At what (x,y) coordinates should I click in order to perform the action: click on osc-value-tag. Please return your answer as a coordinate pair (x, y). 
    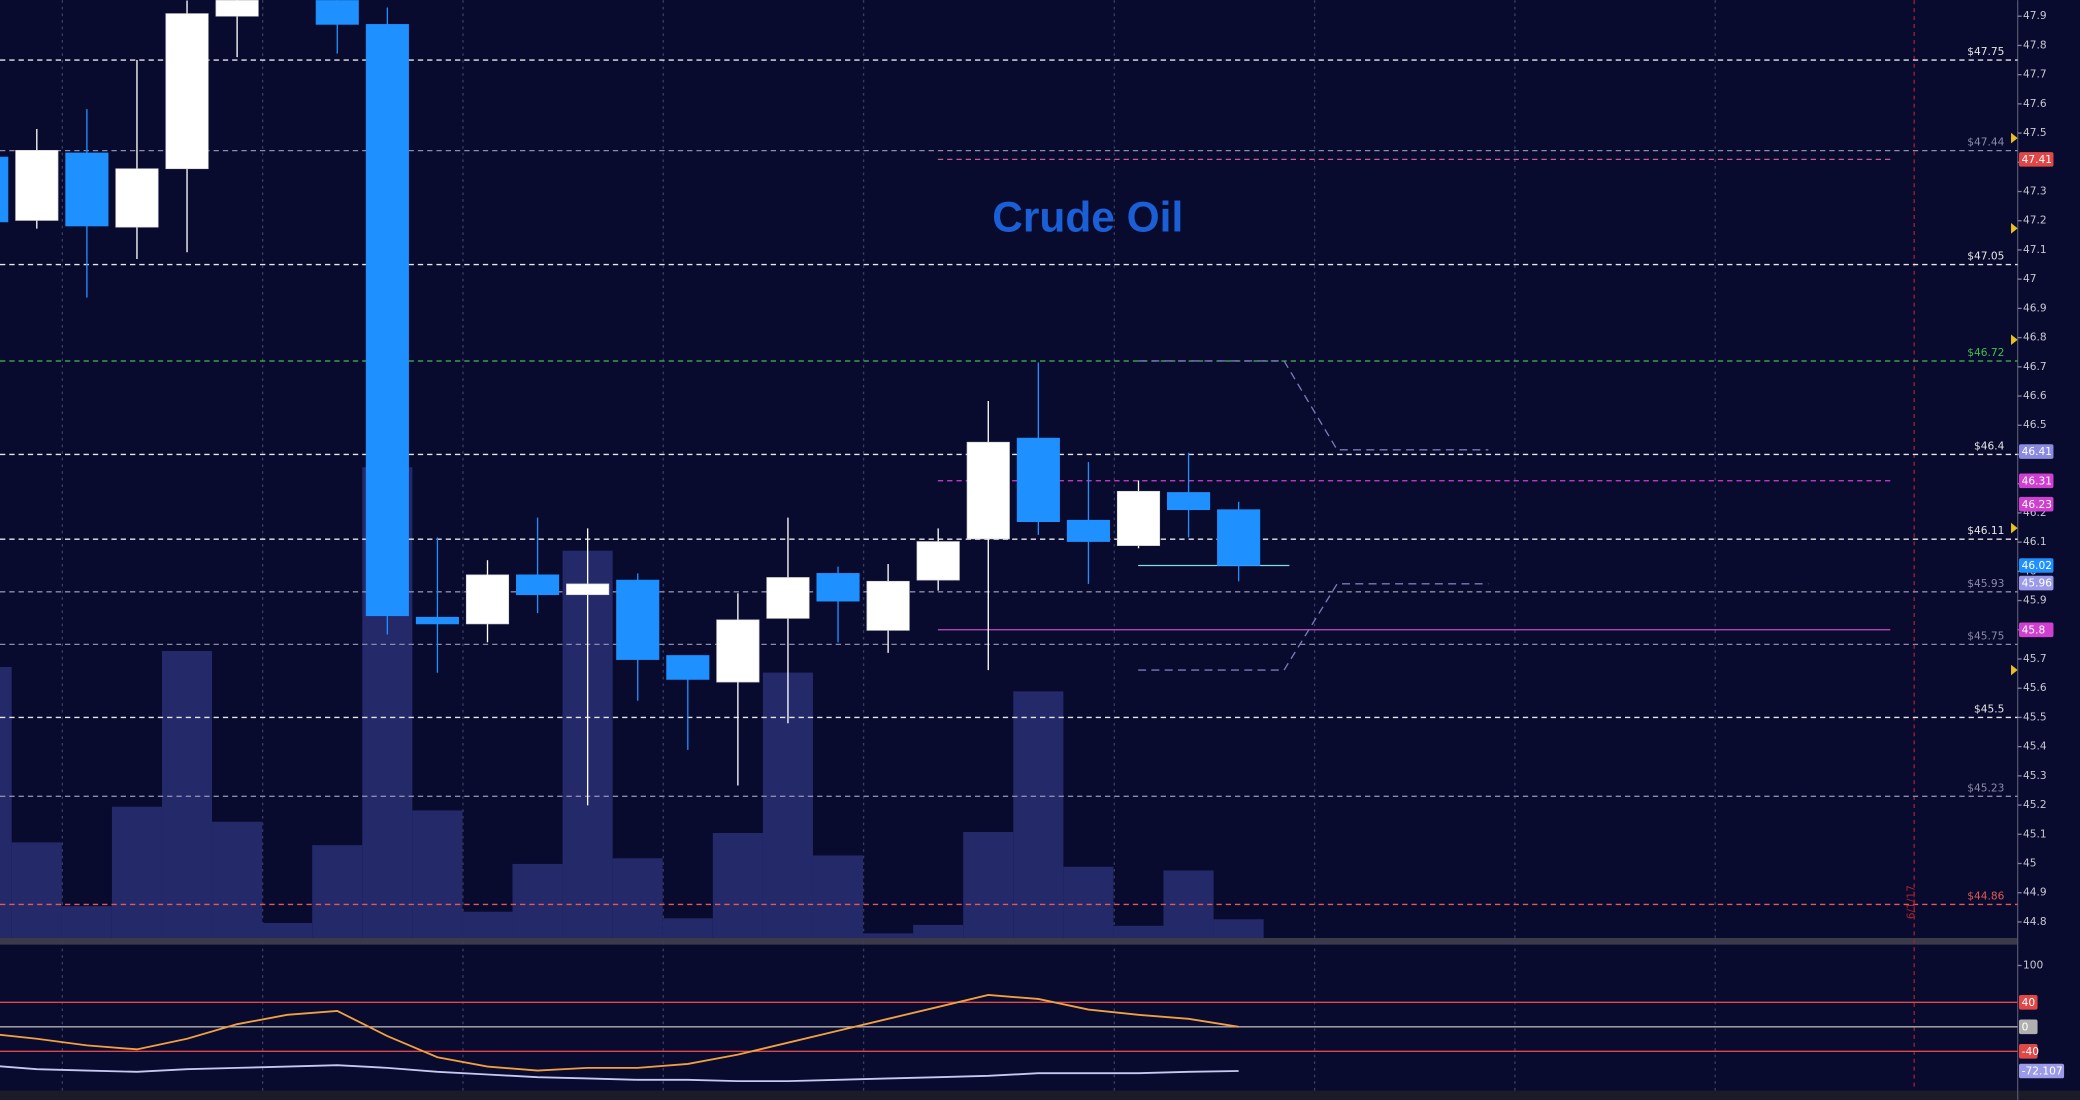
    Looking at the image, I should click on (2041, 1071).